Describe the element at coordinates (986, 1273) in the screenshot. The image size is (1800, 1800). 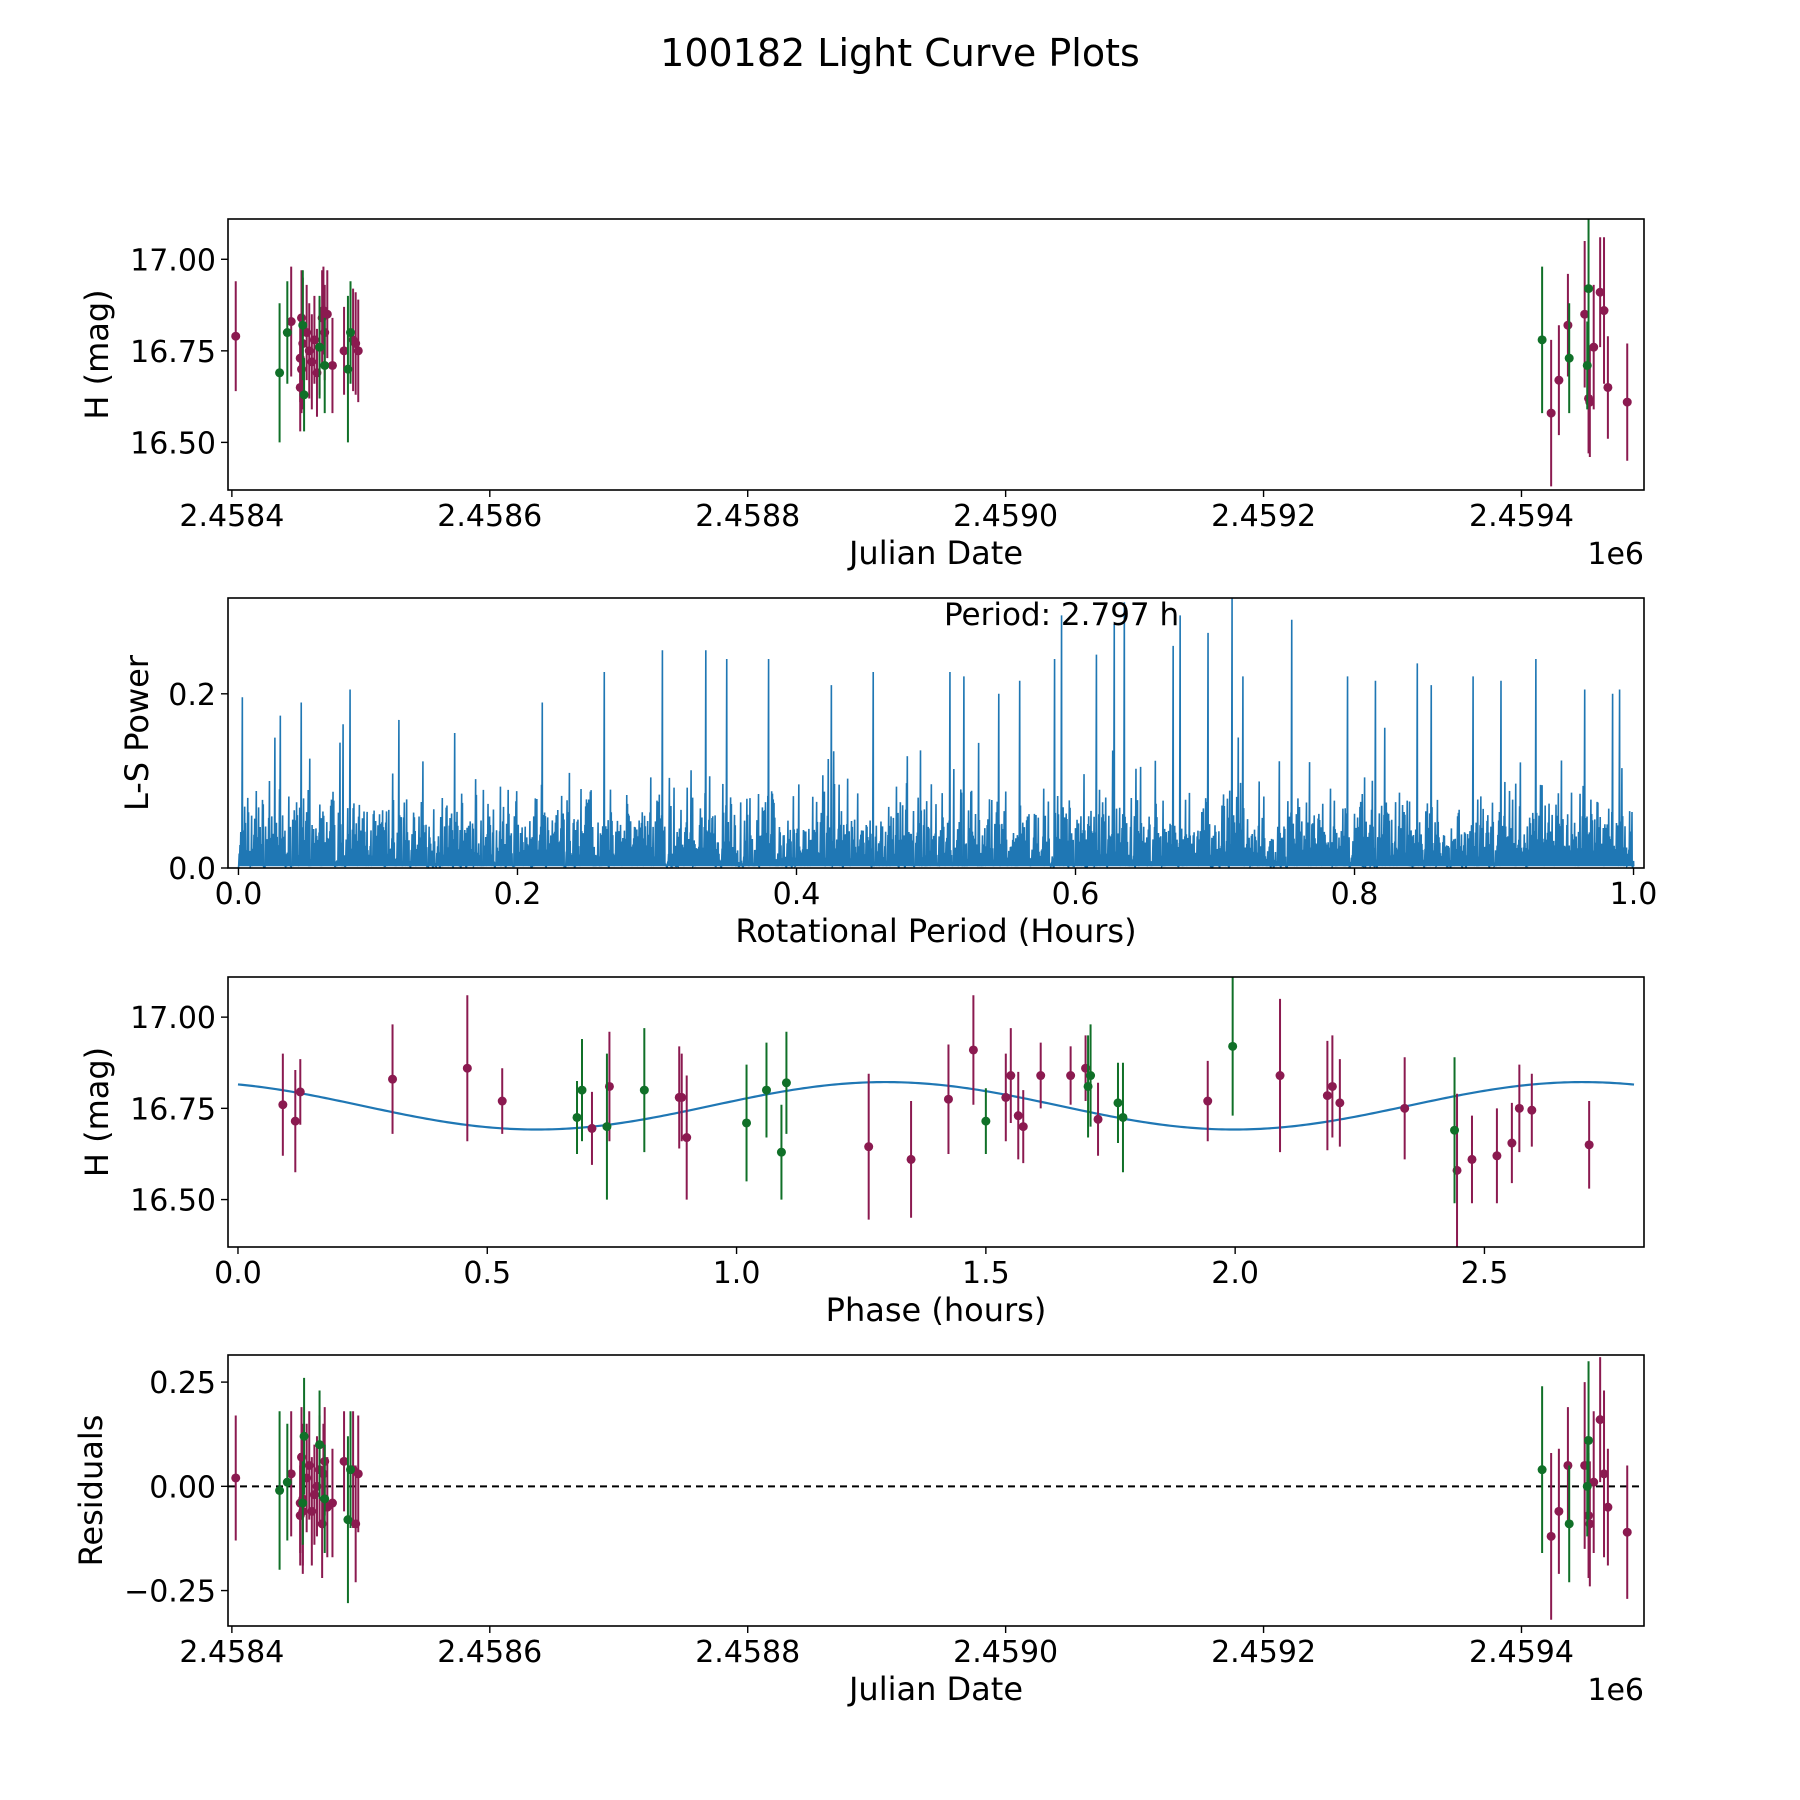
I see `x-tick-label: 1.5` at that location.